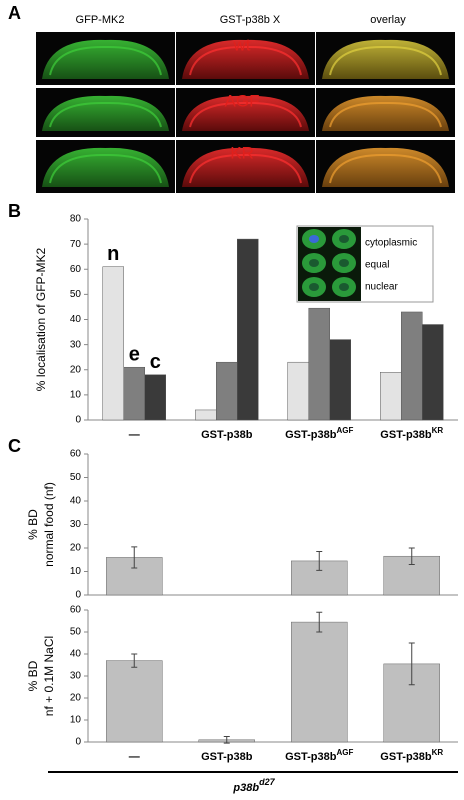 Image resolution: width=464 pixels, height=800 pixels. Describe the element at coordinates (388, 20) in the screenshot. I see `column-header: overlay` at that location.